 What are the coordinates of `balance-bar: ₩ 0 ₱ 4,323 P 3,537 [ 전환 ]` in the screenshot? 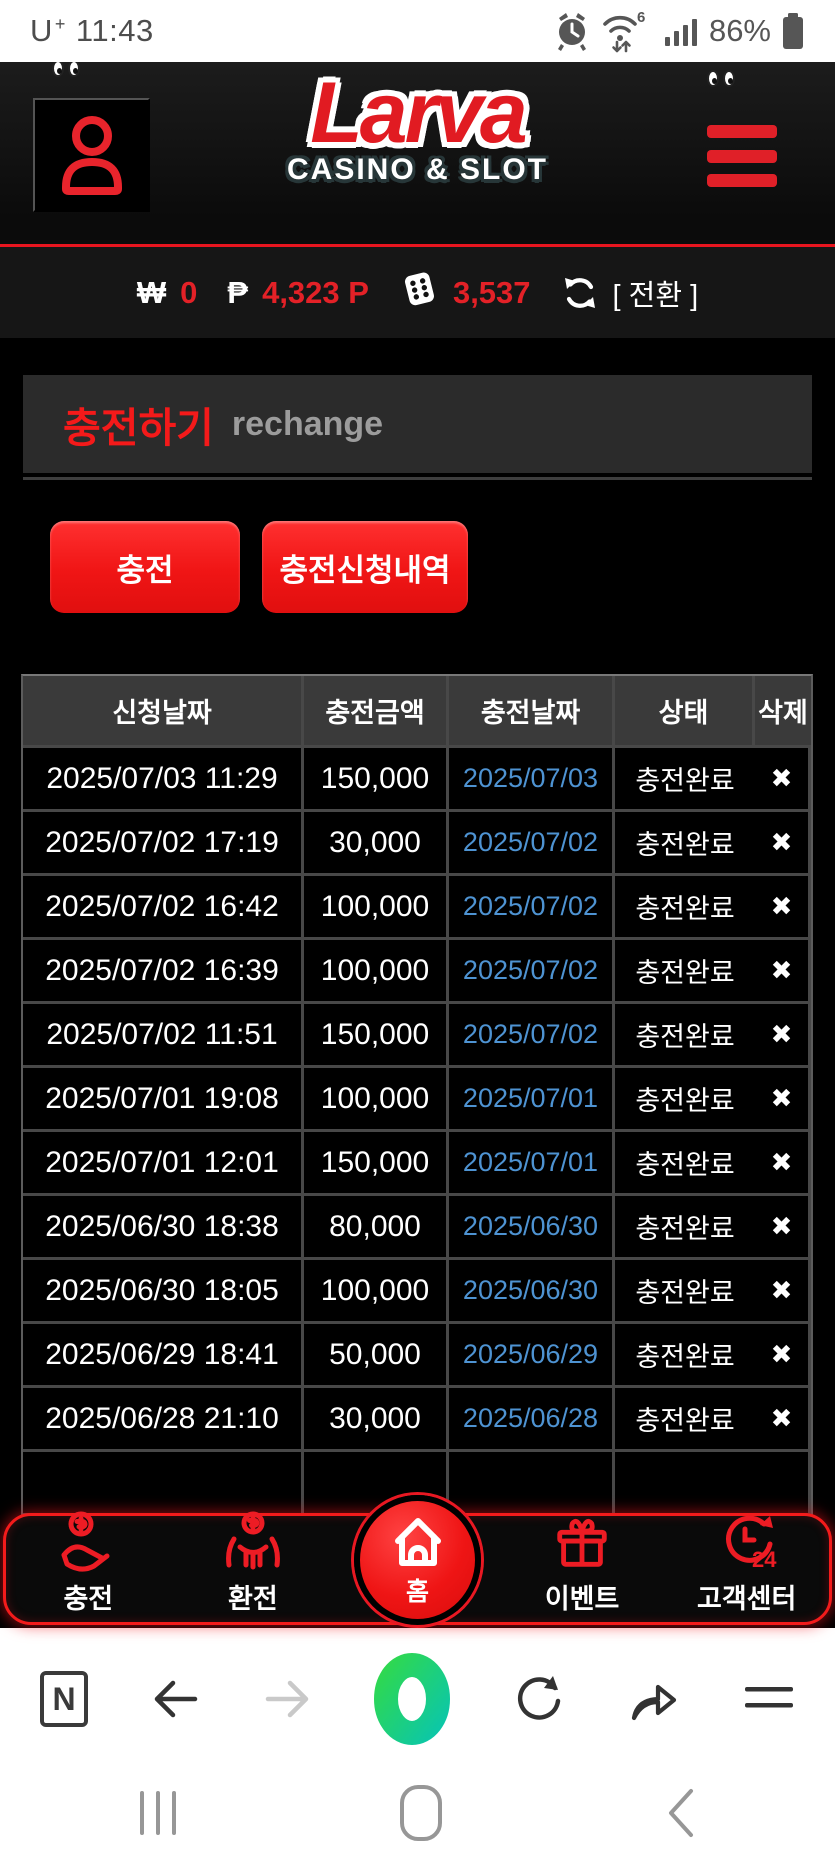 It's located at (417, 292).